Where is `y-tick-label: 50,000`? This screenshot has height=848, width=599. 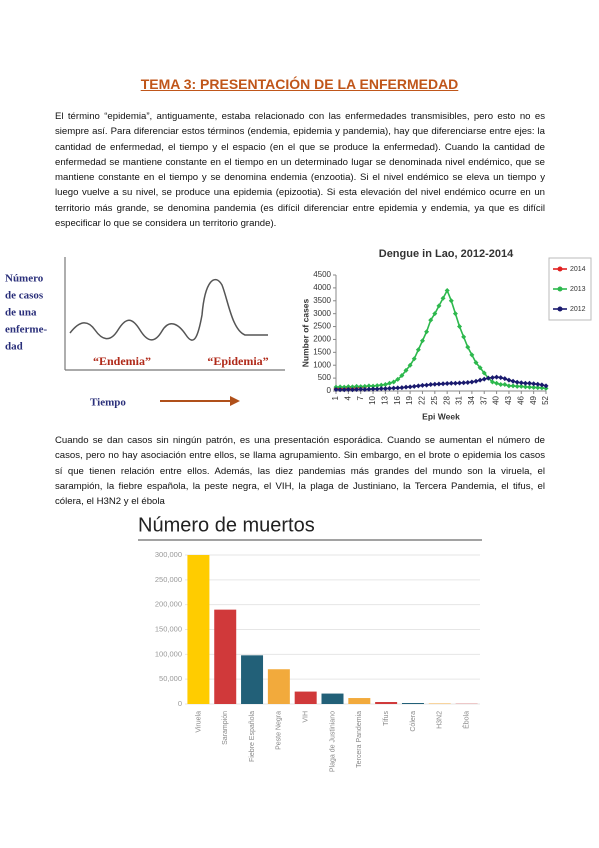 y-tick-label: 50,000 is located at coordinates (170, 678).